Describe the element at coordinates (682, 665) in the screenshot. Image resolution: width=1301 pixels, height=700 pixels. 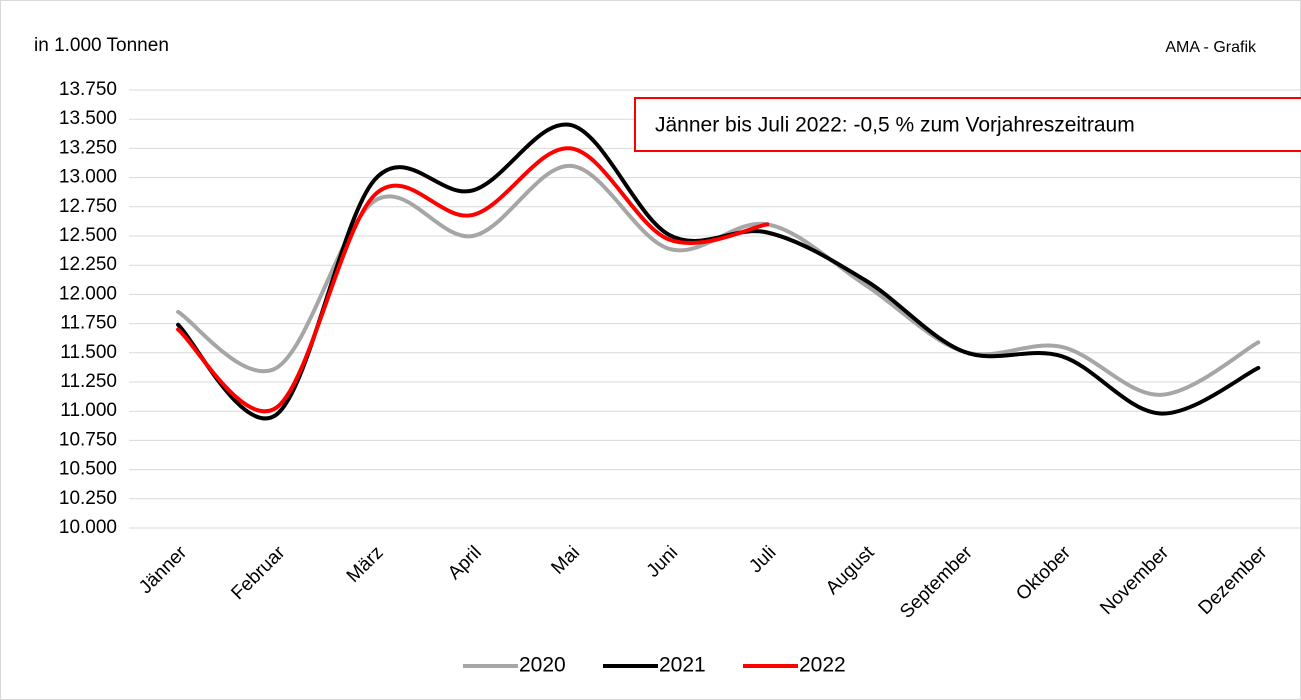
I see `legend-label: 2021` at that location.